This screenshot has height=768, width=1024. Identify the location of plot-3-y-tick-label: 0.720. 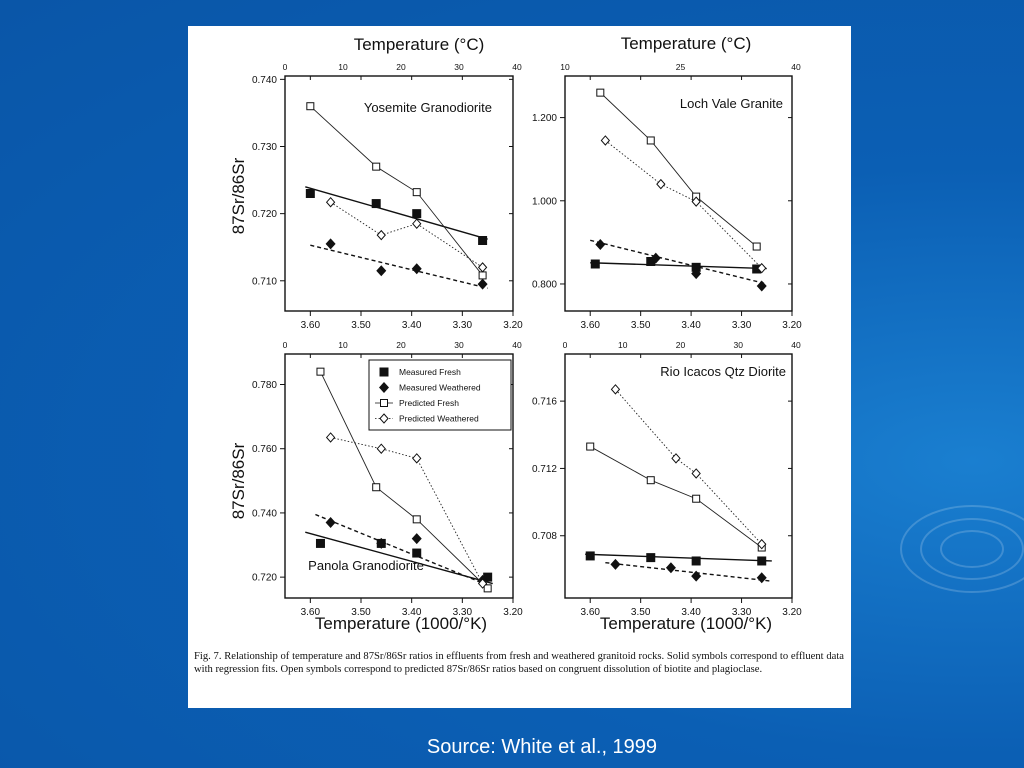
(264, 578).